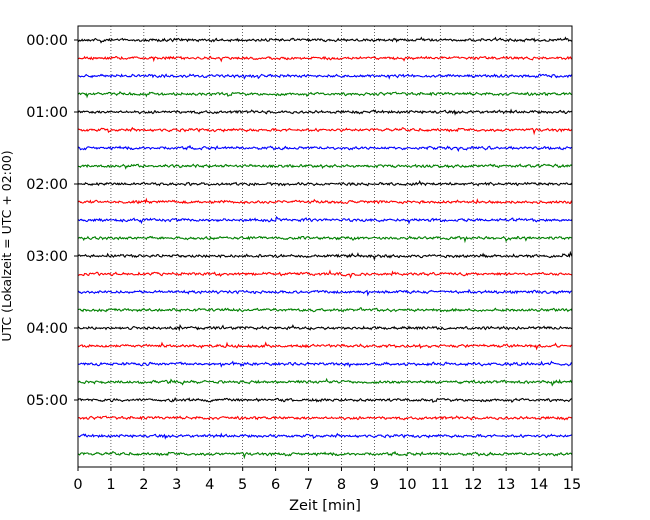 The width and height of the screenshot is (650, 520). I want to click on y-tick-label: 01:00, so click(47, 113).